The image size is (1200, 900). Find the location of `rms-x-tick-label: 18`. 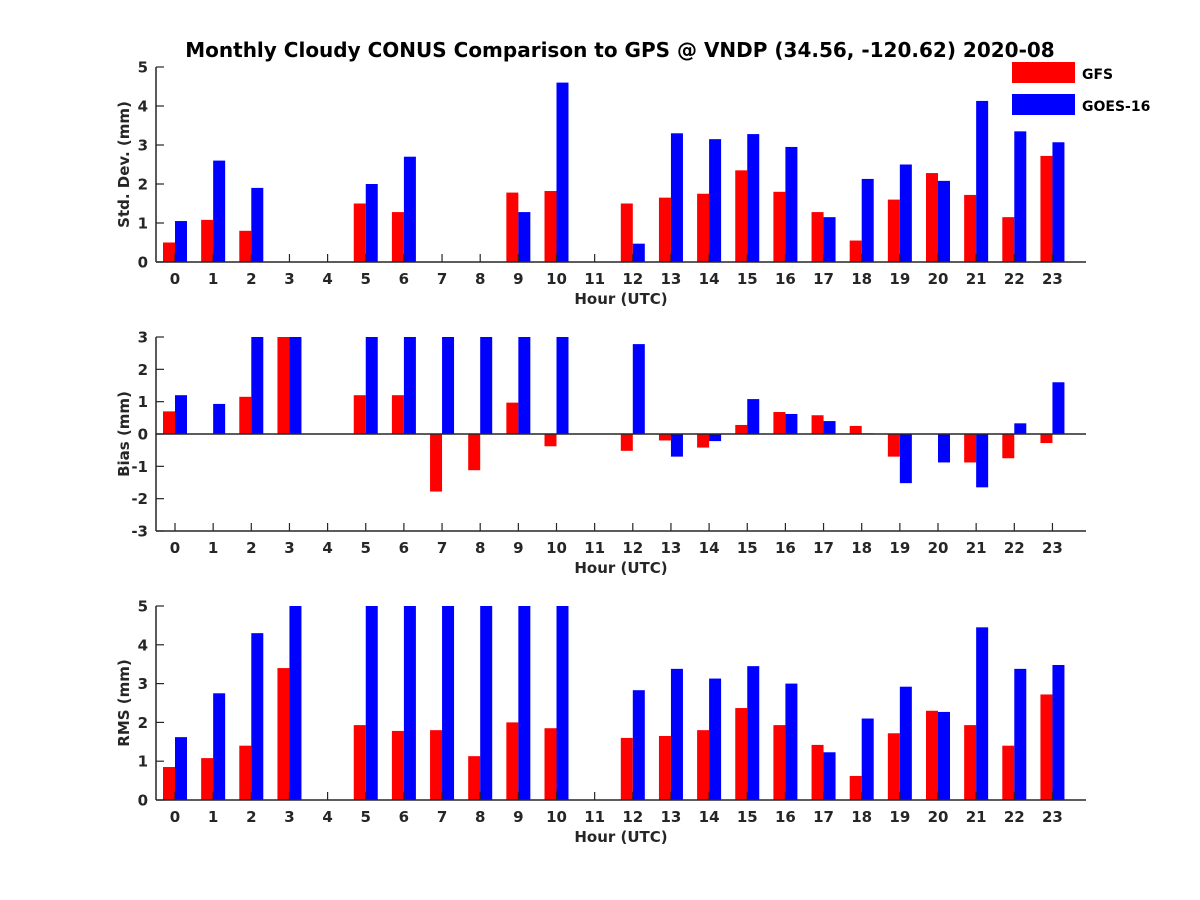

rms-x-tick-label: 18 is located at coordinates (861, 817).